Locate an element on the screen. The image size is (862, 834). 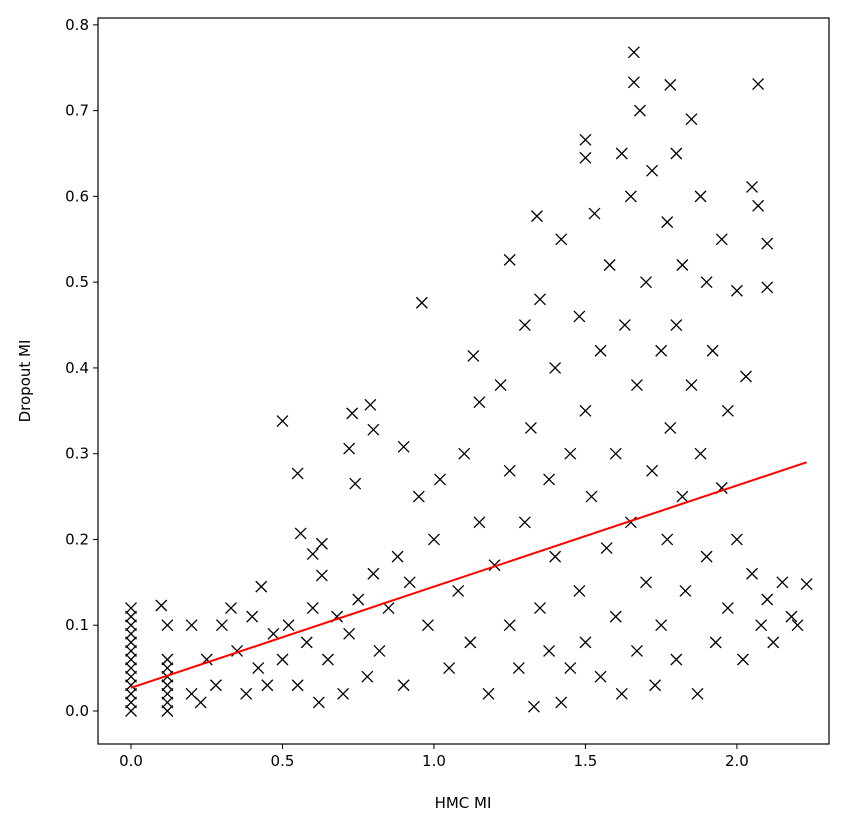
y-tick-label: 0.6 is located at coordinates (77, 196).